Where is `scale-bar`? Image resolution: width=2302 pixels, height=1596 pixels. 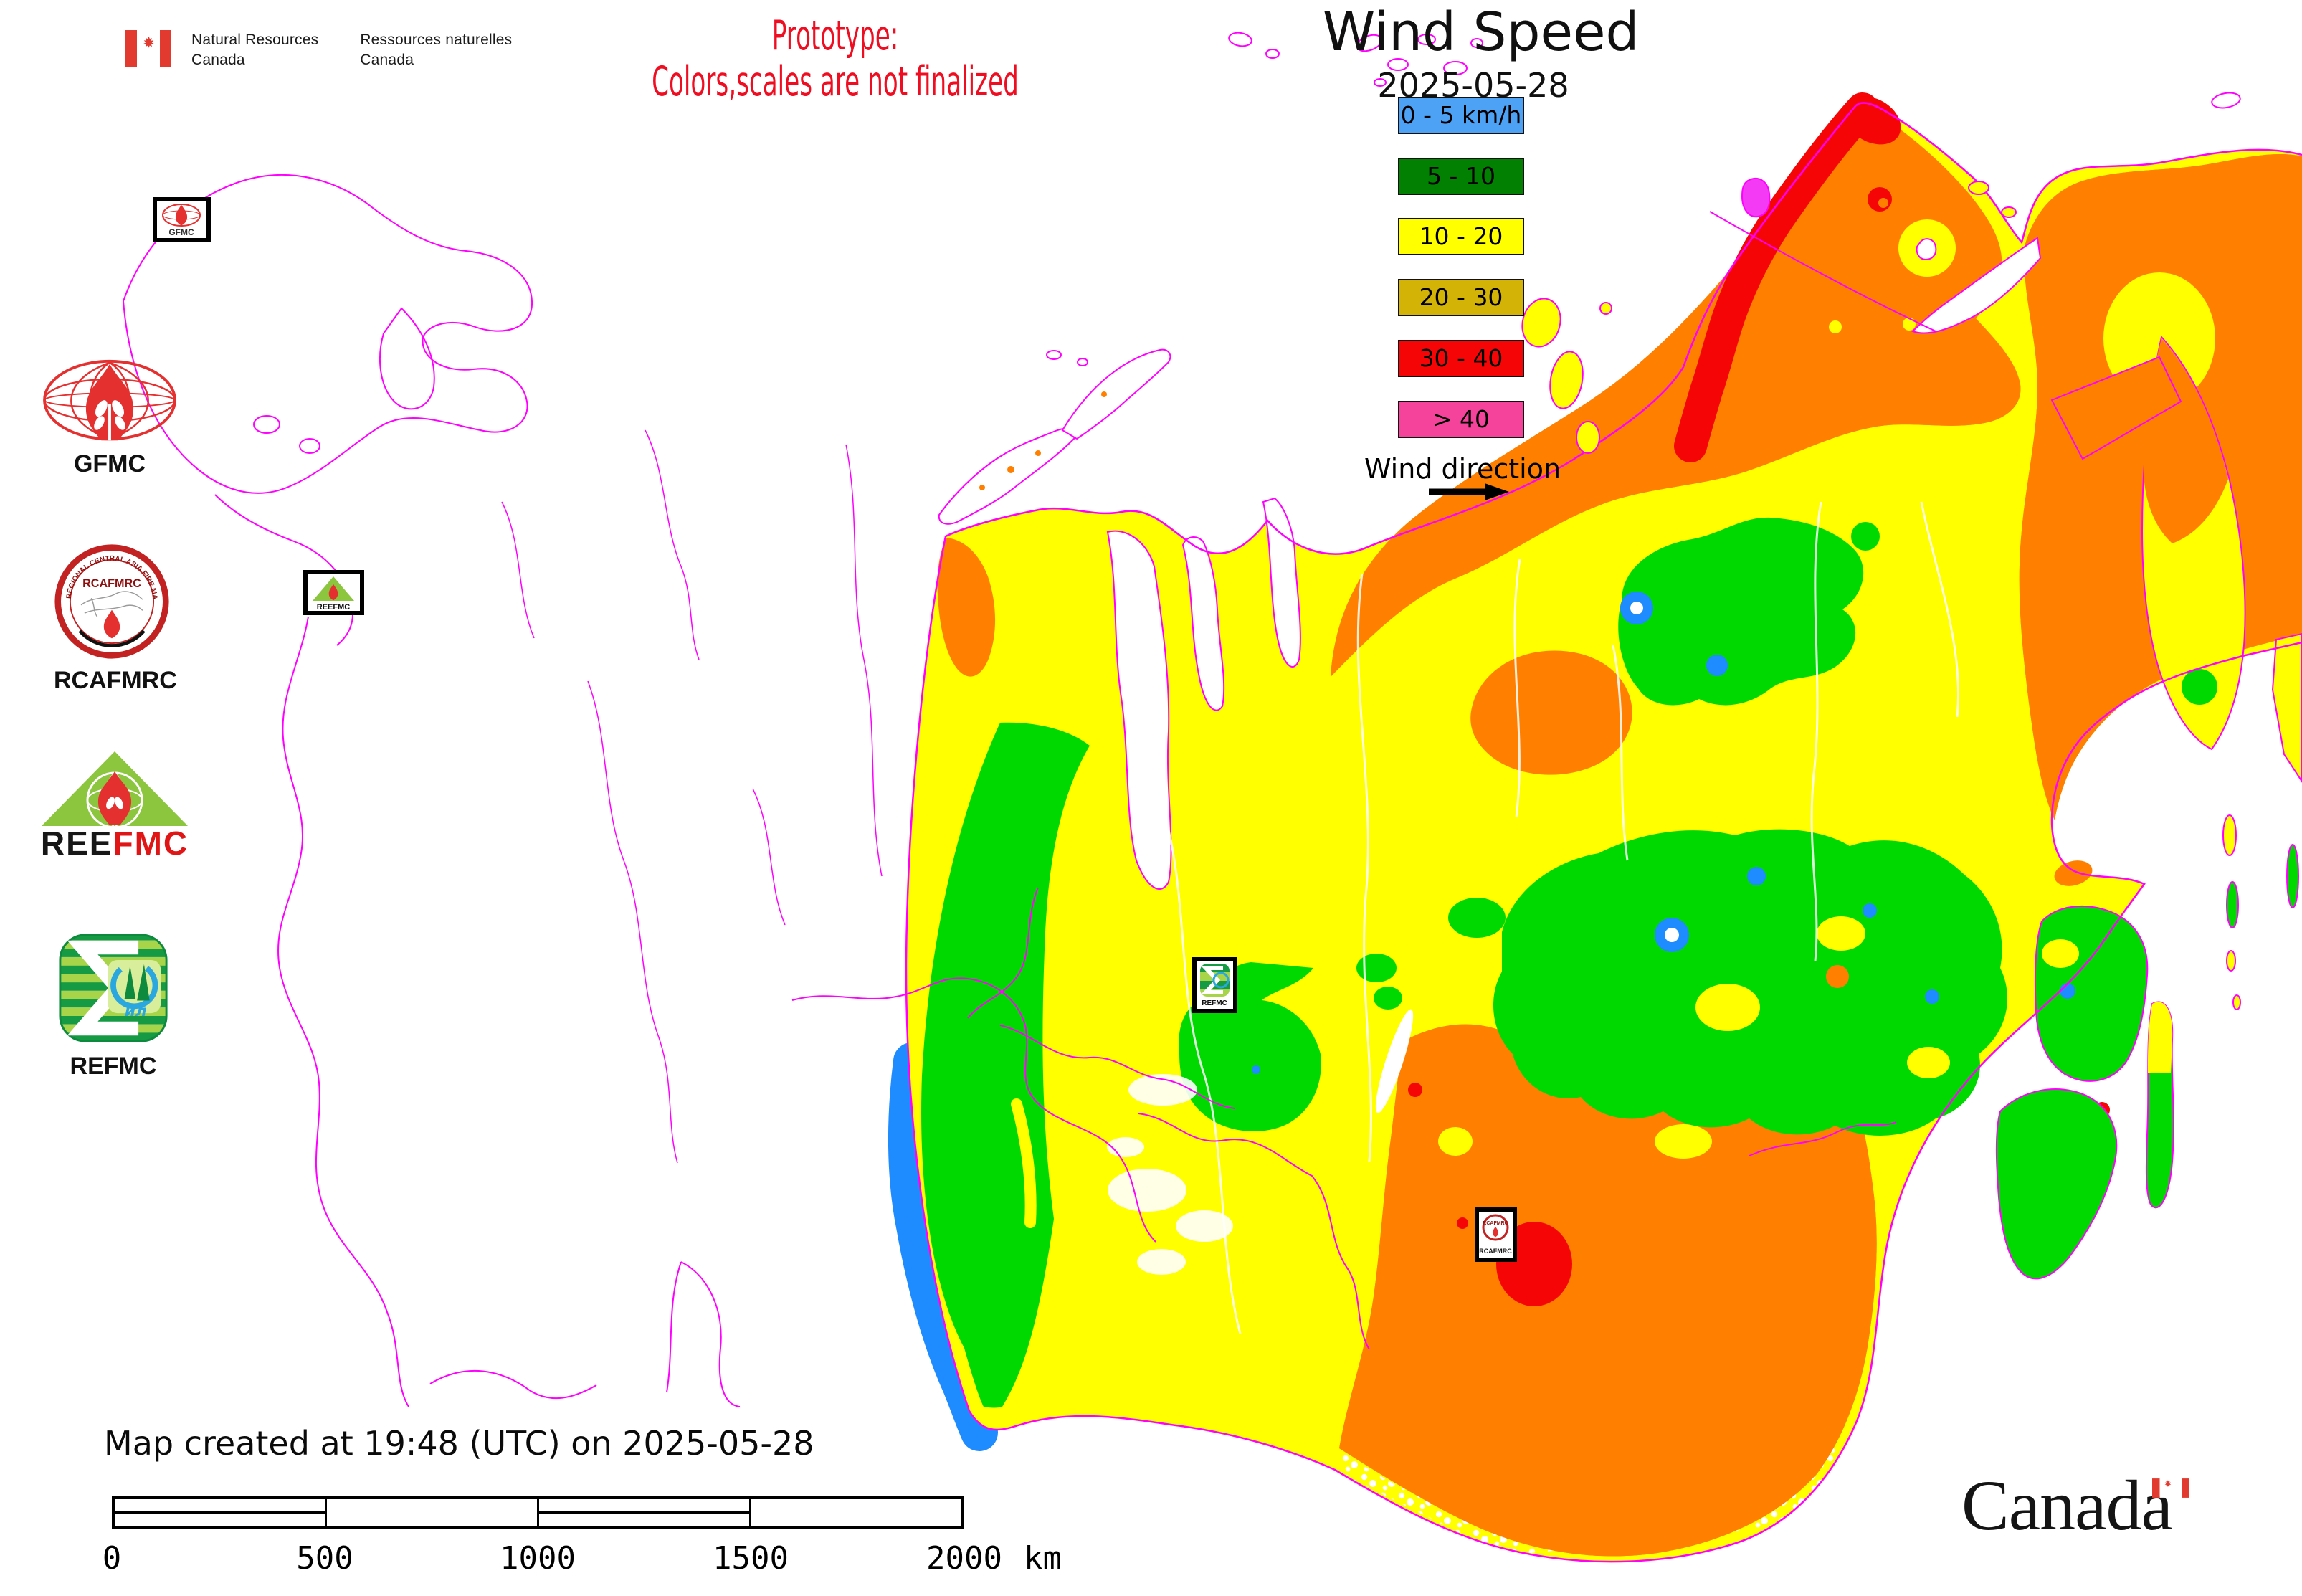
scale-bar is located at coordinates (538, 1512).